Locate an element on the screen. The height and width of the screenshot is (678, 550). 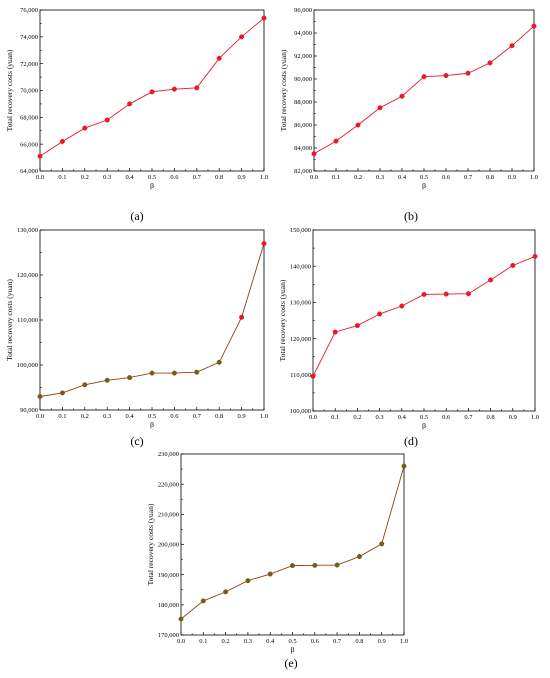
y-tick-label-b: 96,000 is located at coordinates (303, 10).